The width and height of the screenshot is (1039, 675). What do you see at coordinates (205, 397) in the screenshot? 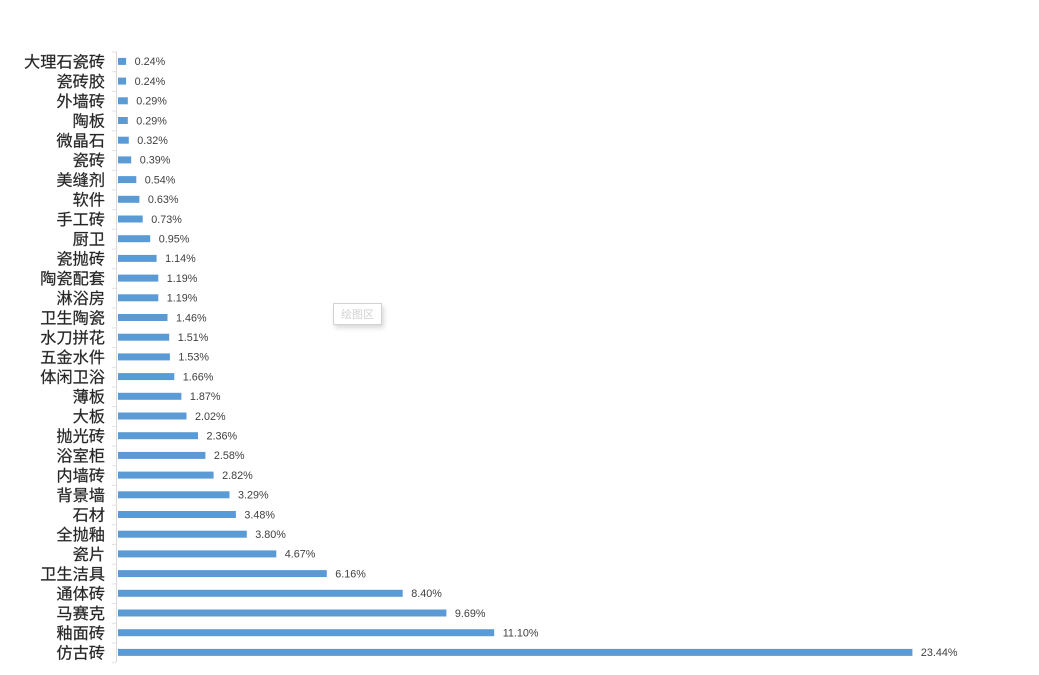
I see `svg-text: 1.87%` at bounding box center [205, 397].